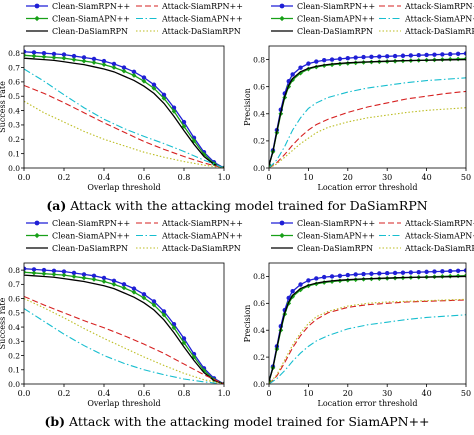 This screenshot has height=435, width=474. I want to click on y-axis-label: Success rate, so click(3, 107).